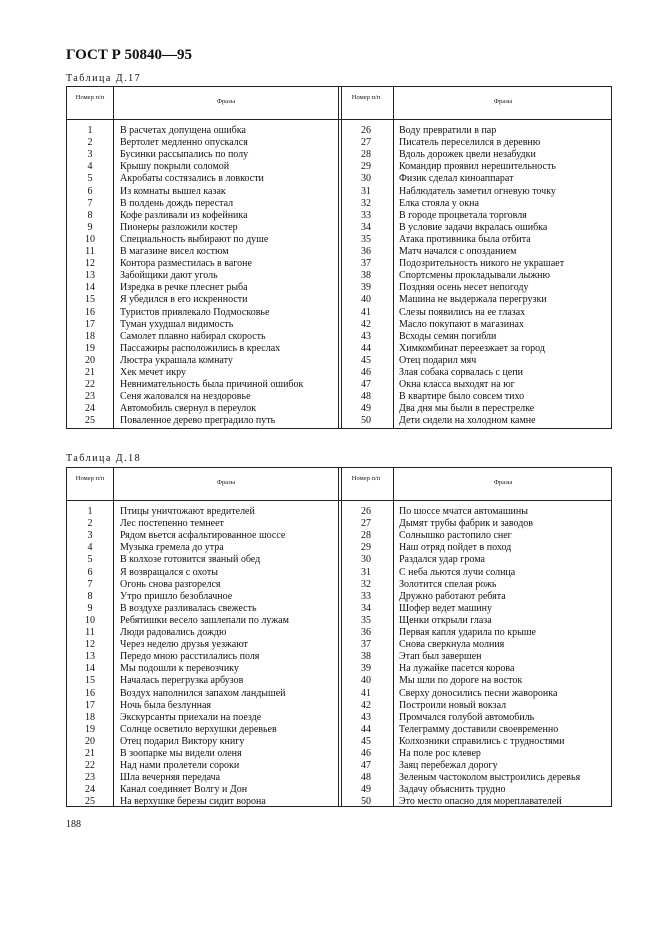 This screenshot has height=934, width=661. Describe the element at coordinates (184, 790) in the screenshot. I see `phrase-text: Канал соединяет Волгу и Дон` at that location.